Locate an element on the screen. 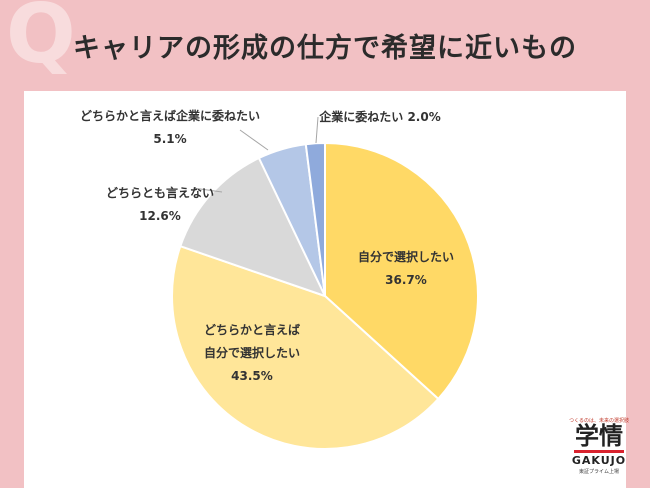 The width and height of the screenshot is (650, 488). slice-label: どちらかと言えば企業に委ねたい is located at coordinates (170, 115).